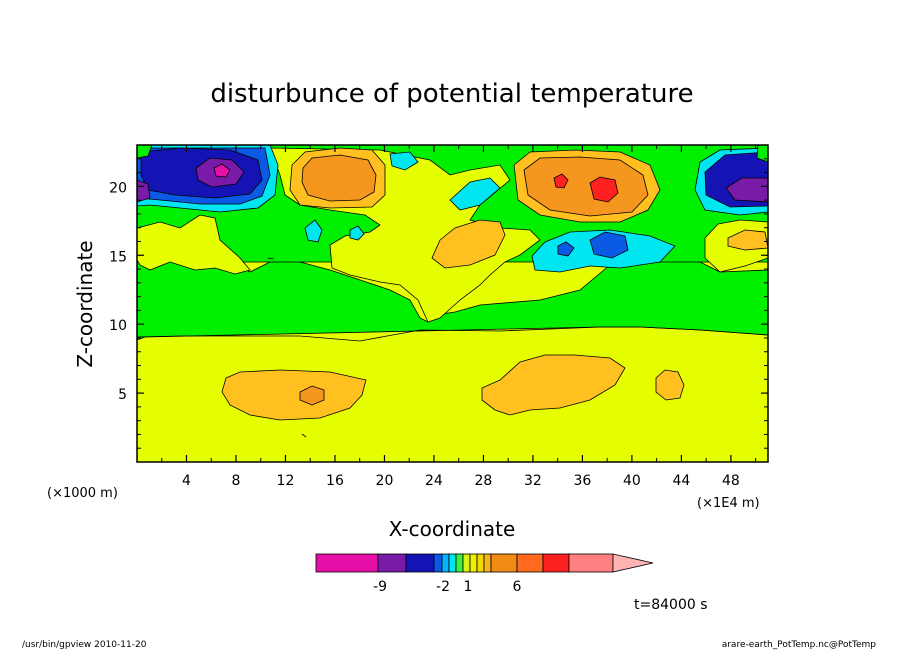 The image size is (904, 654). Describe the element at coordinates (84, 645) in the screenshot. I see `footer-left: /usr/bin/gpview 2010-11-20` at that location.